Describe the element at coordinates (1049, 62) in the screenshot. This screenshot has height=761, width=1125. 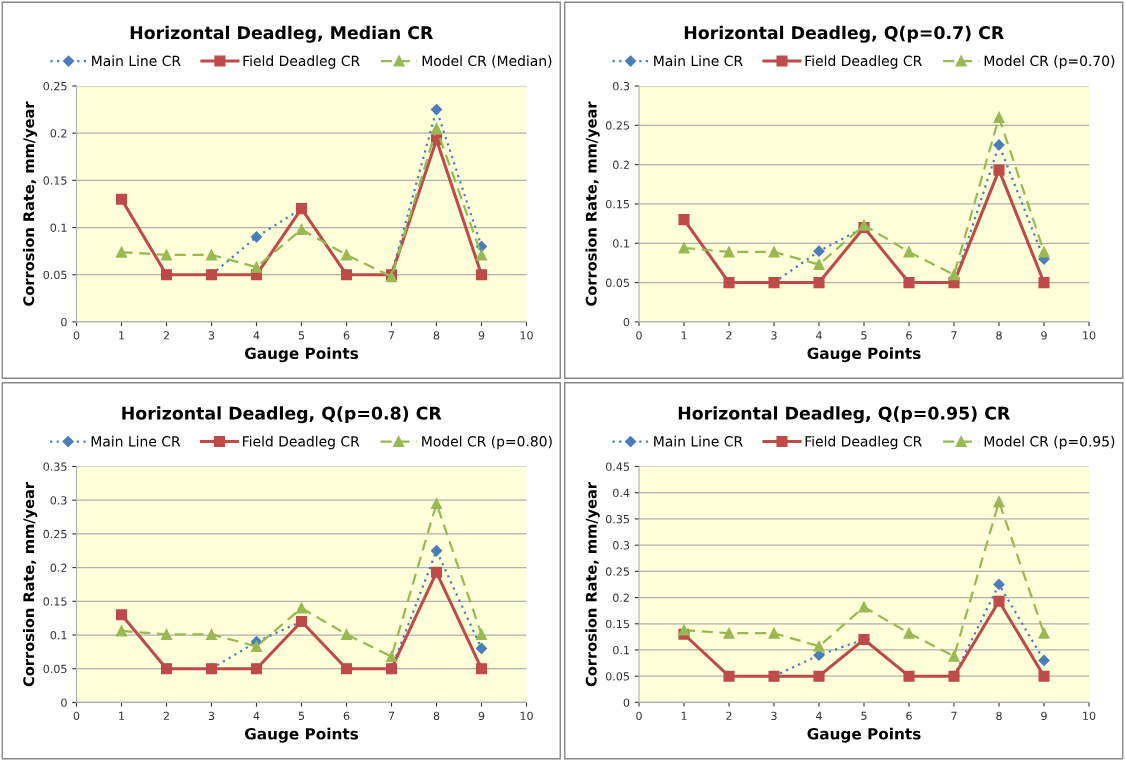
I see `legend-label: Model CR (p=0.70)` at that location.